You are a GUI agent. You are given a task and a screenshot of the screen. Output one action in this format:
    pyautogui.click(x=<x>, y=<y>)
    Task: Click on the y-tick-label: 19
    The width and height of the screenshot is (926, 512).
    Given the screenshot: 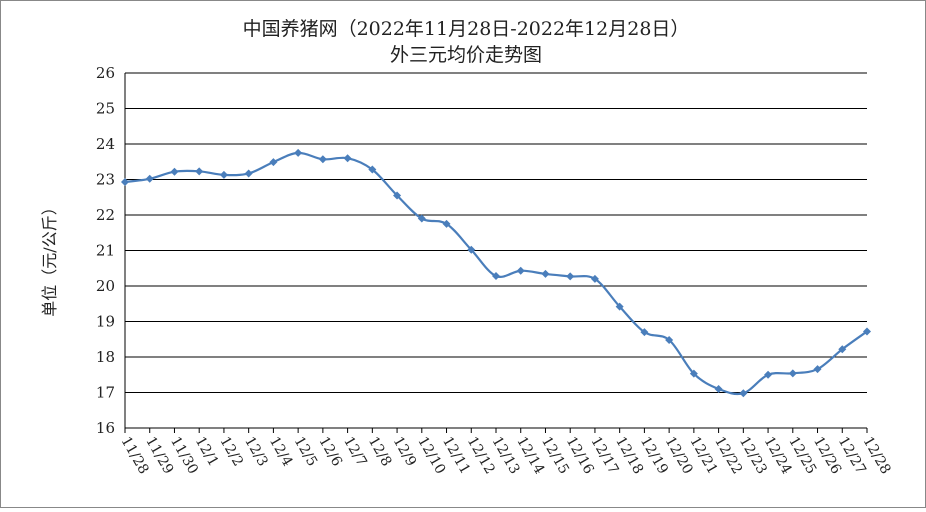 What is the action you would take?
    pyautogui.click(x=105, y=322)
    